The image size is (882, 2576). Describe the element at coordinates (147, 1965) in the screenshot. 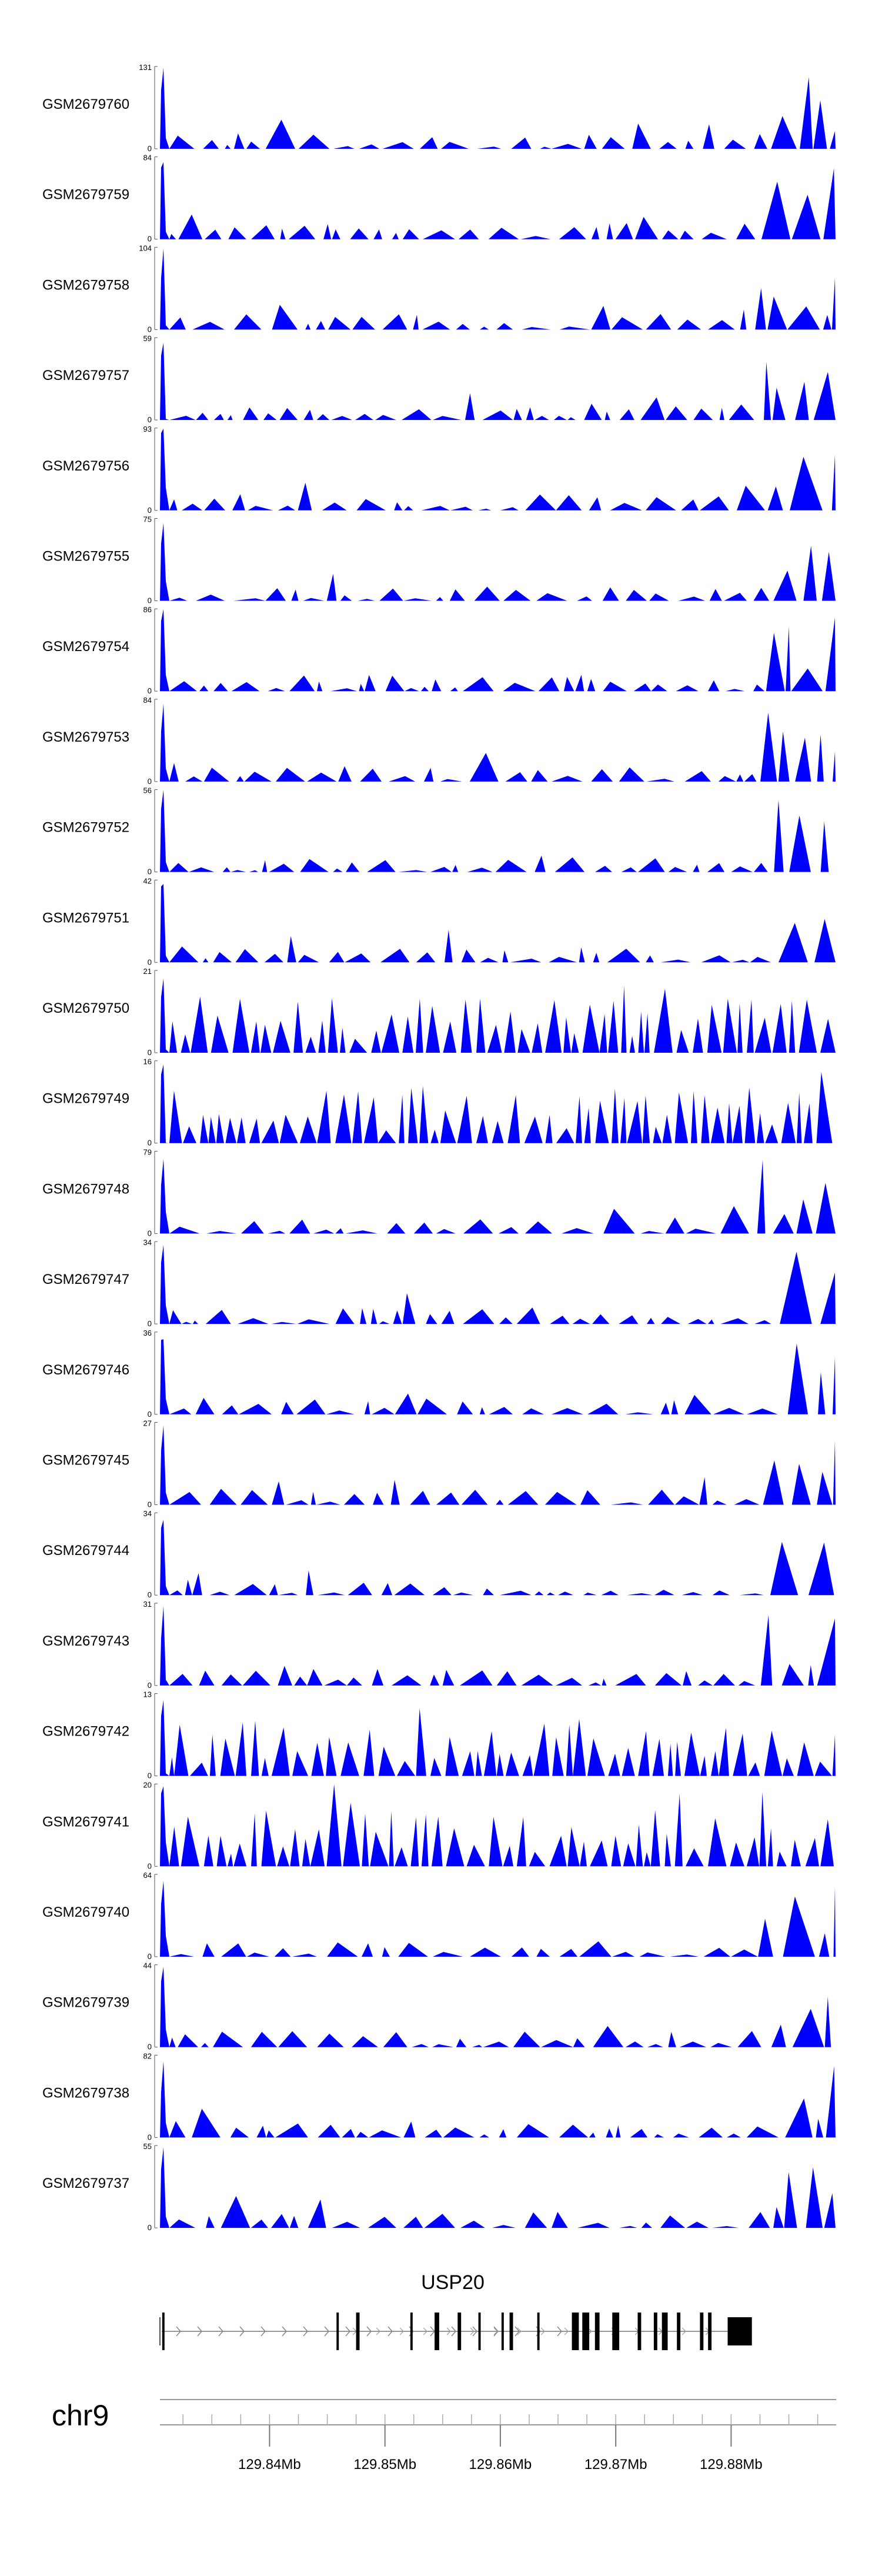

I see `track-ymax-label: 44` at that location.